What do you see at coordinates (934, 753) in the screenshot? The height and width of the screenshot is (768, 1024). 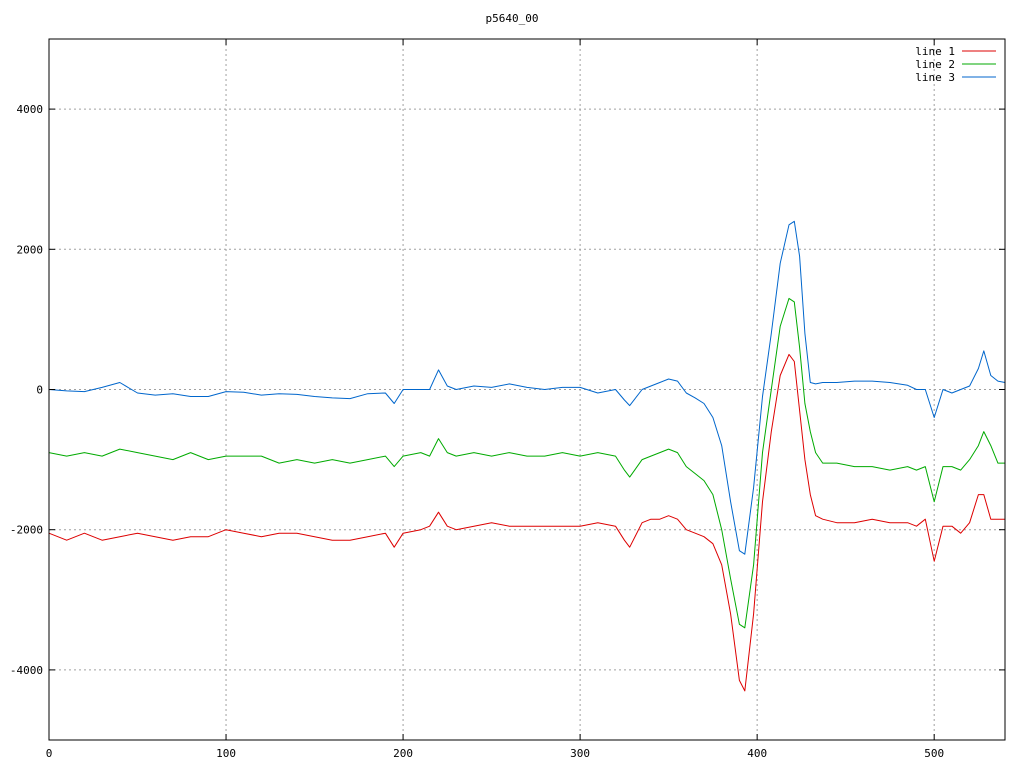 I see `x-tick-label: 500` at bounding box center [934, 753].